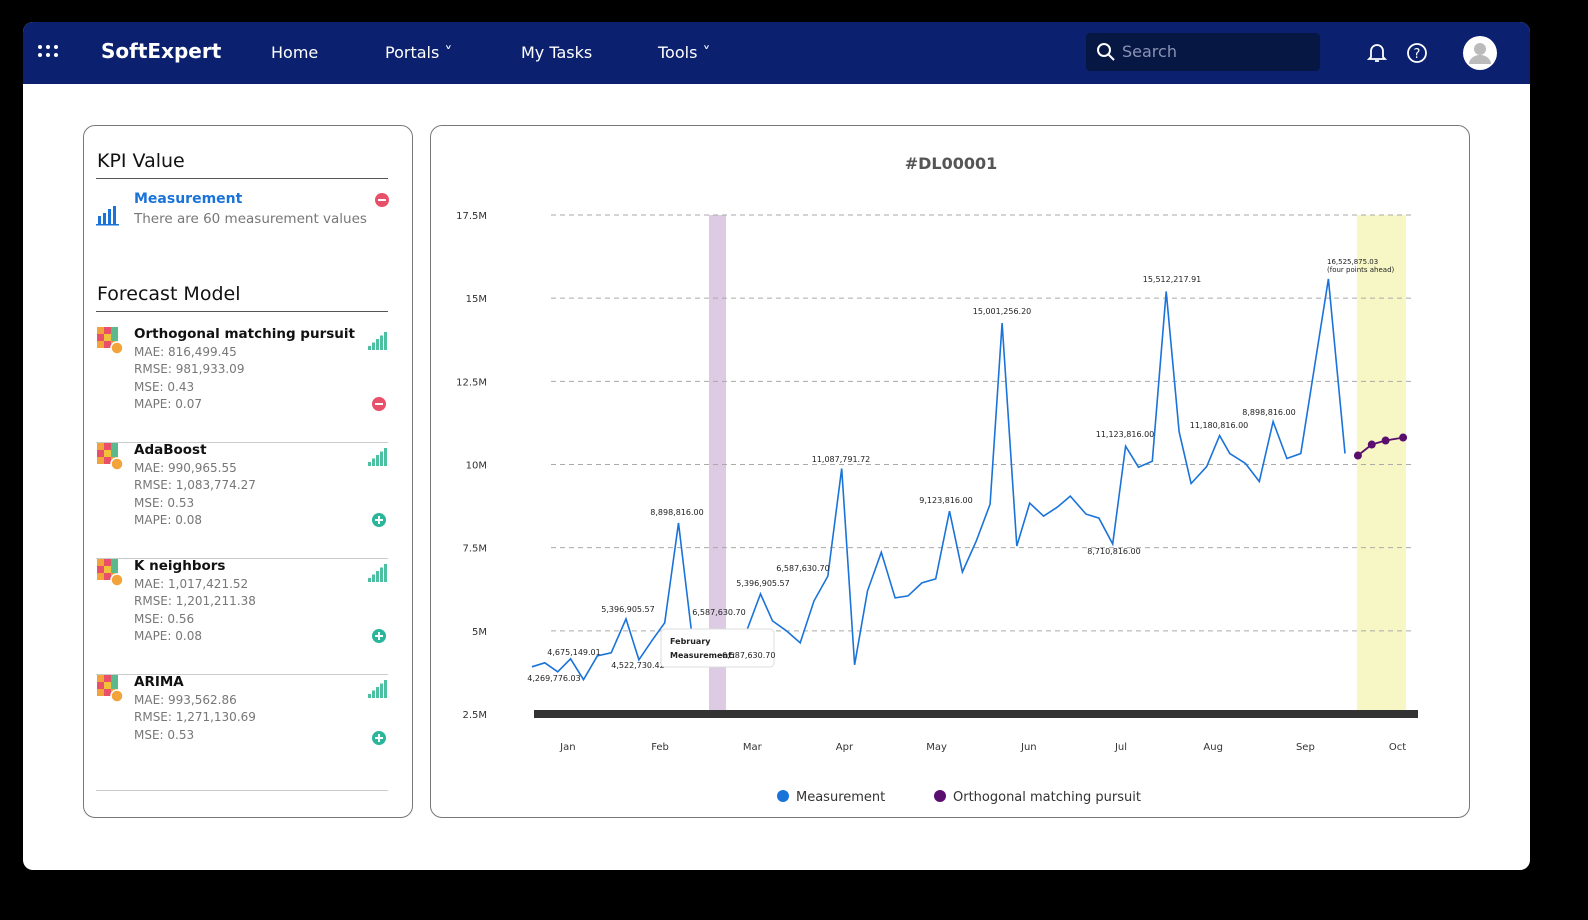 The image size is (1588, 920). What do you see at coordinates (412, 52) in the screenshot?
I see `nav-label: Portals` at bounding box center [412, 52].